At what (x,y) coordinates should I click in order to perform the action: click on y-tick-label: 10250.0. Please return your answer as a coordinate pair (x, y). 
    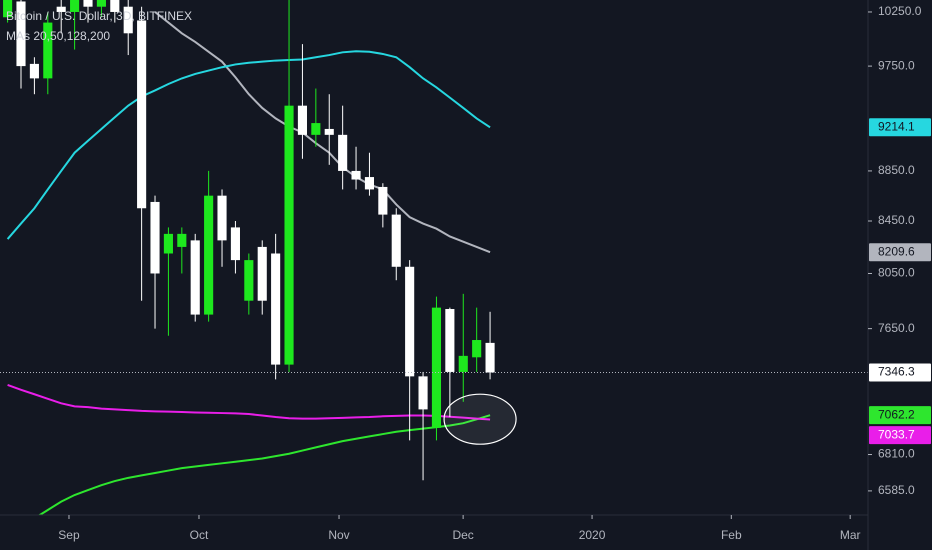
    Looking at the image, I should click on (900, 11).